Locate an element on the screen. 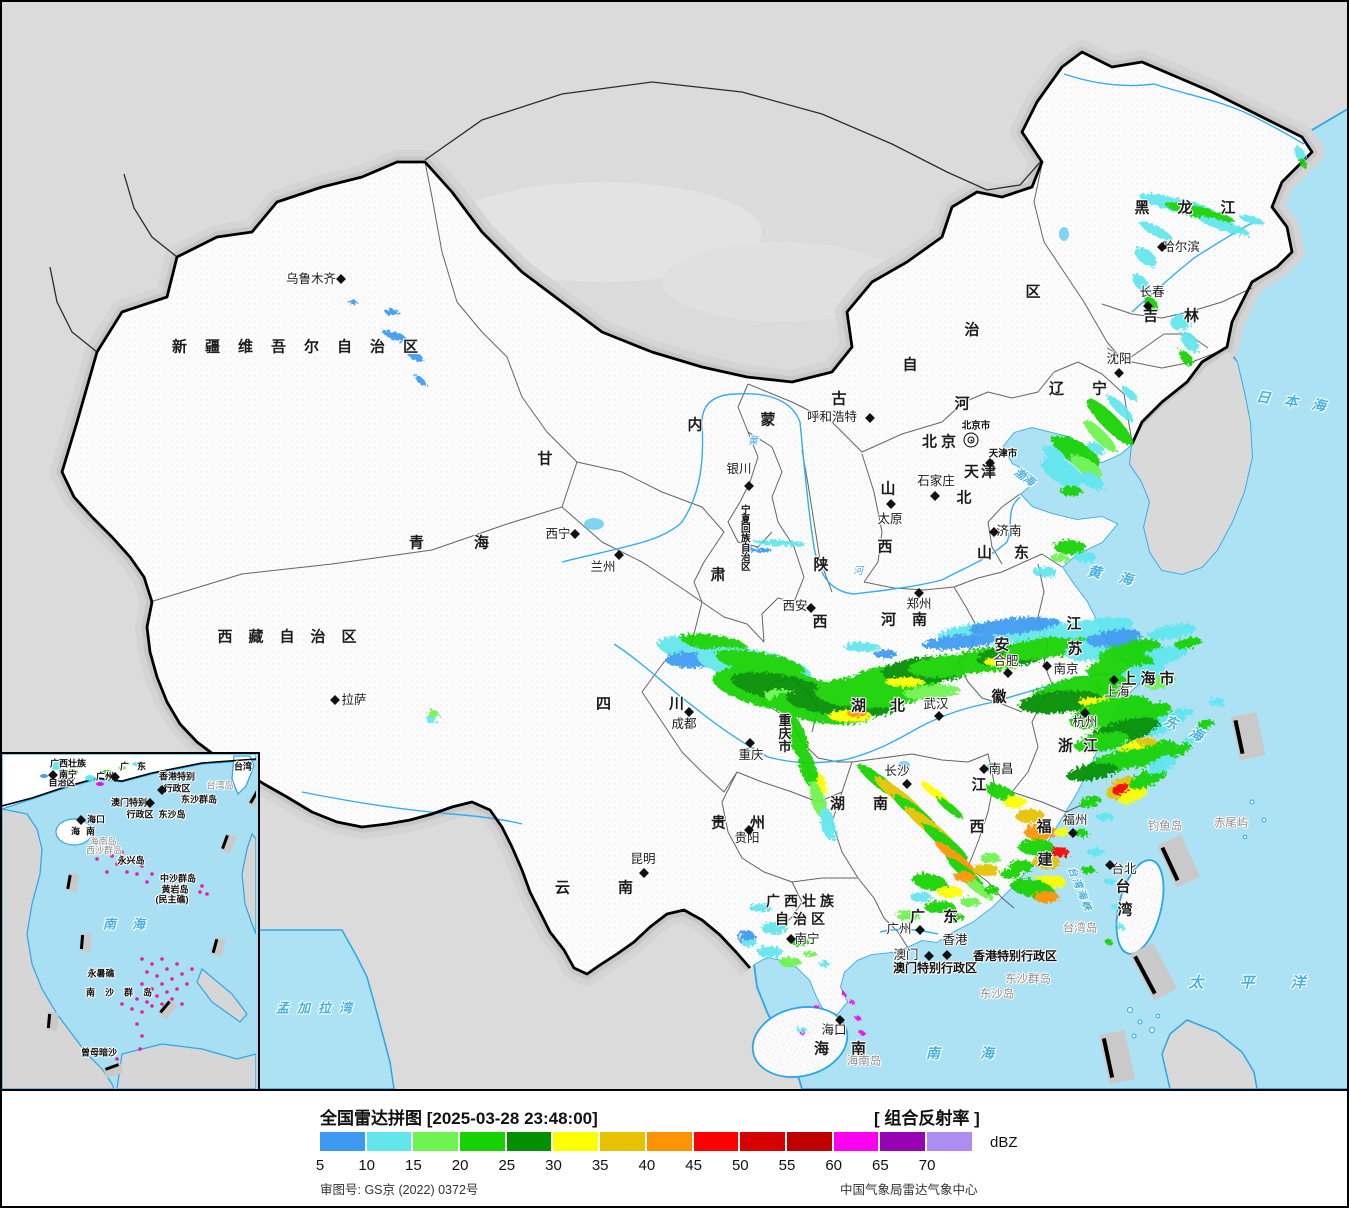 The height and width of the screenshot is (1208, 1349). map-label: 香港 is located at coordinates (955, 939).